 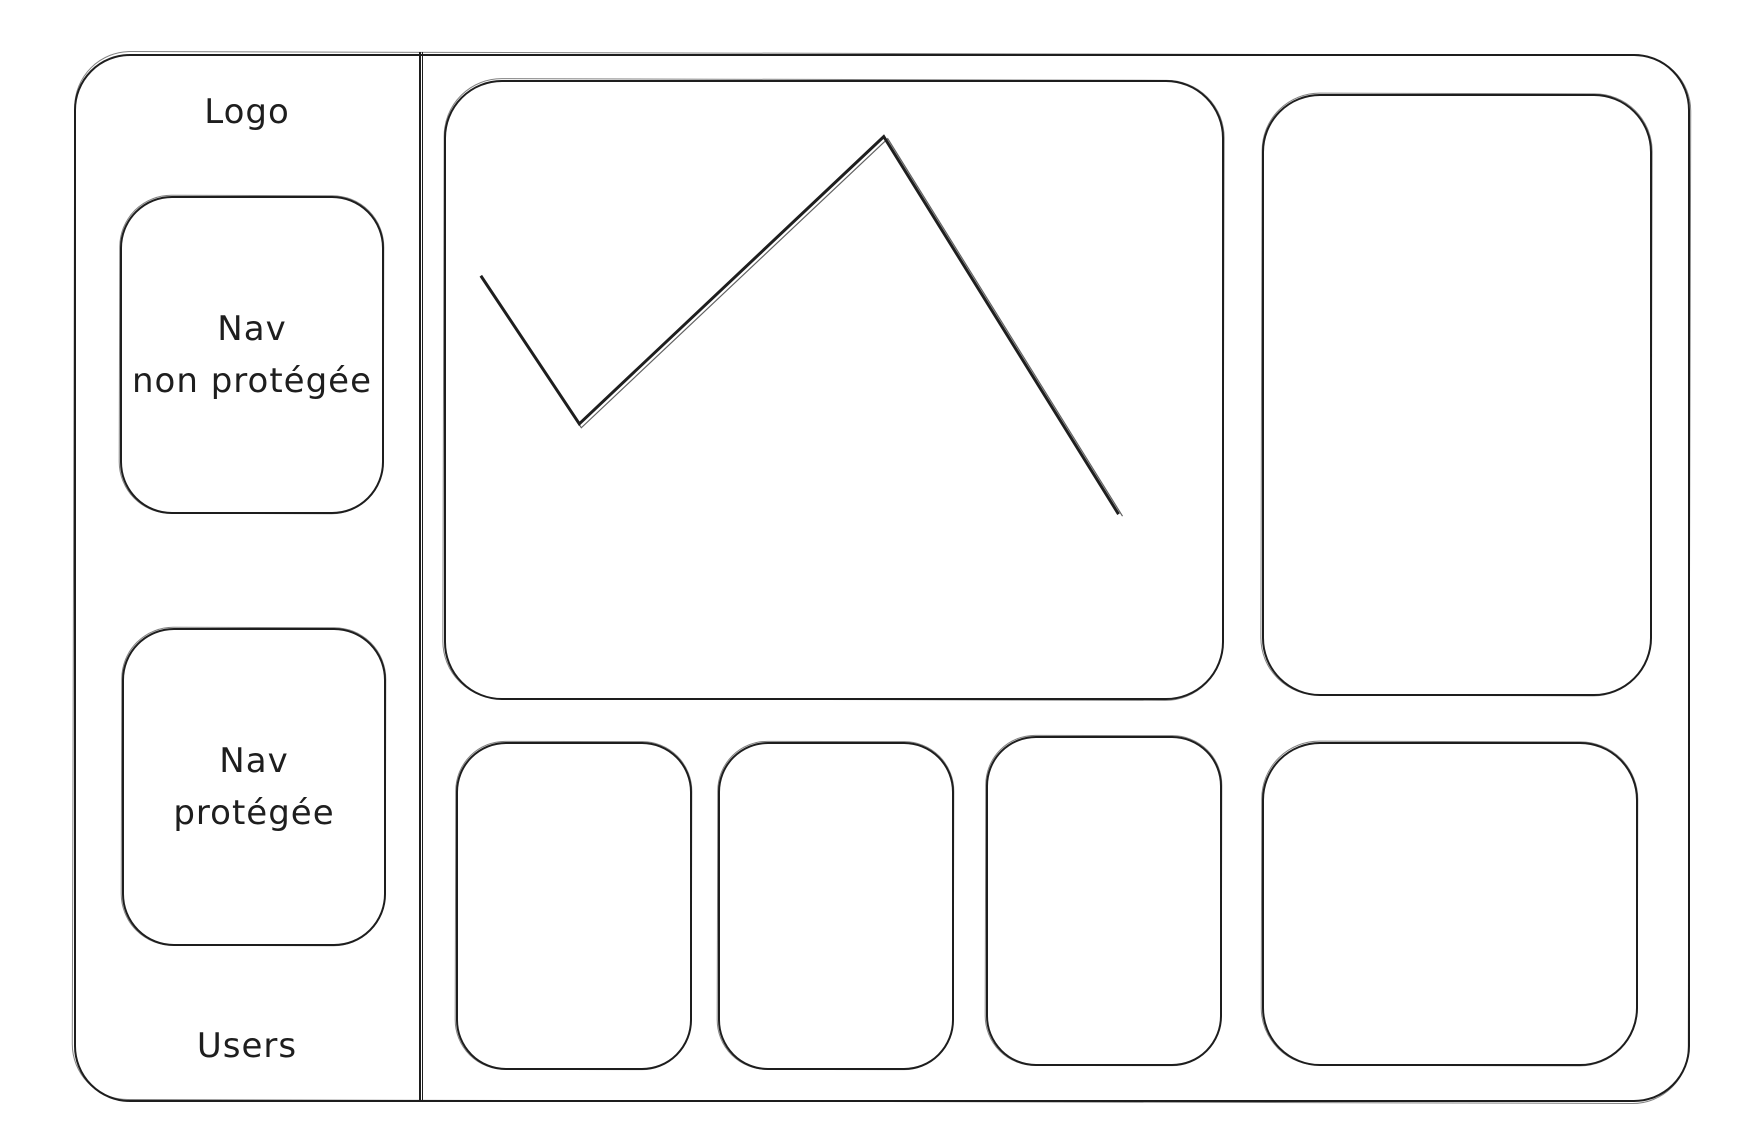 I want to click on sidebar-divider, so click(x=421, y=577).